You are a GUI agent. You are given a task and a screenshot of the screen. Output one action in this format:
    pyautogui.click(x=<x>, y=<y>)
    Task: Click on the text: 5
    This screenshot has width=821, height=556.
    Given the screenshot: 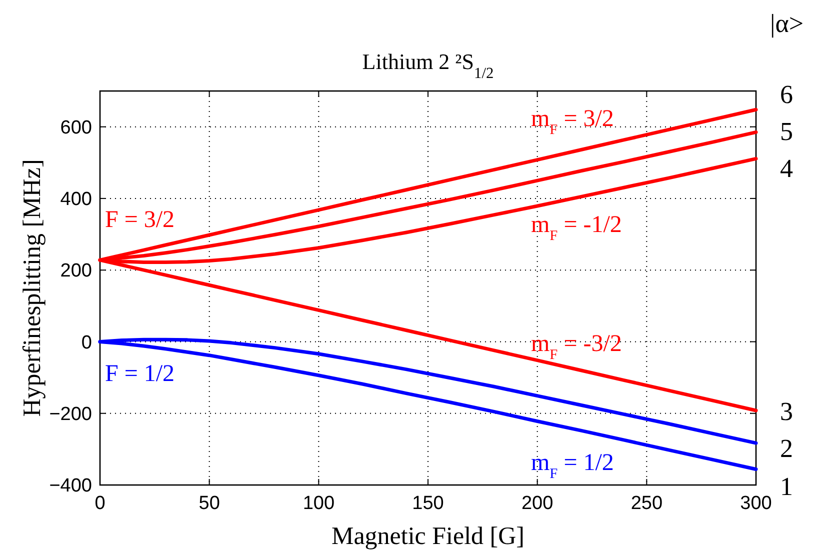 What is the action you would take?
    pyautogui.click(x=786, y=131)
    